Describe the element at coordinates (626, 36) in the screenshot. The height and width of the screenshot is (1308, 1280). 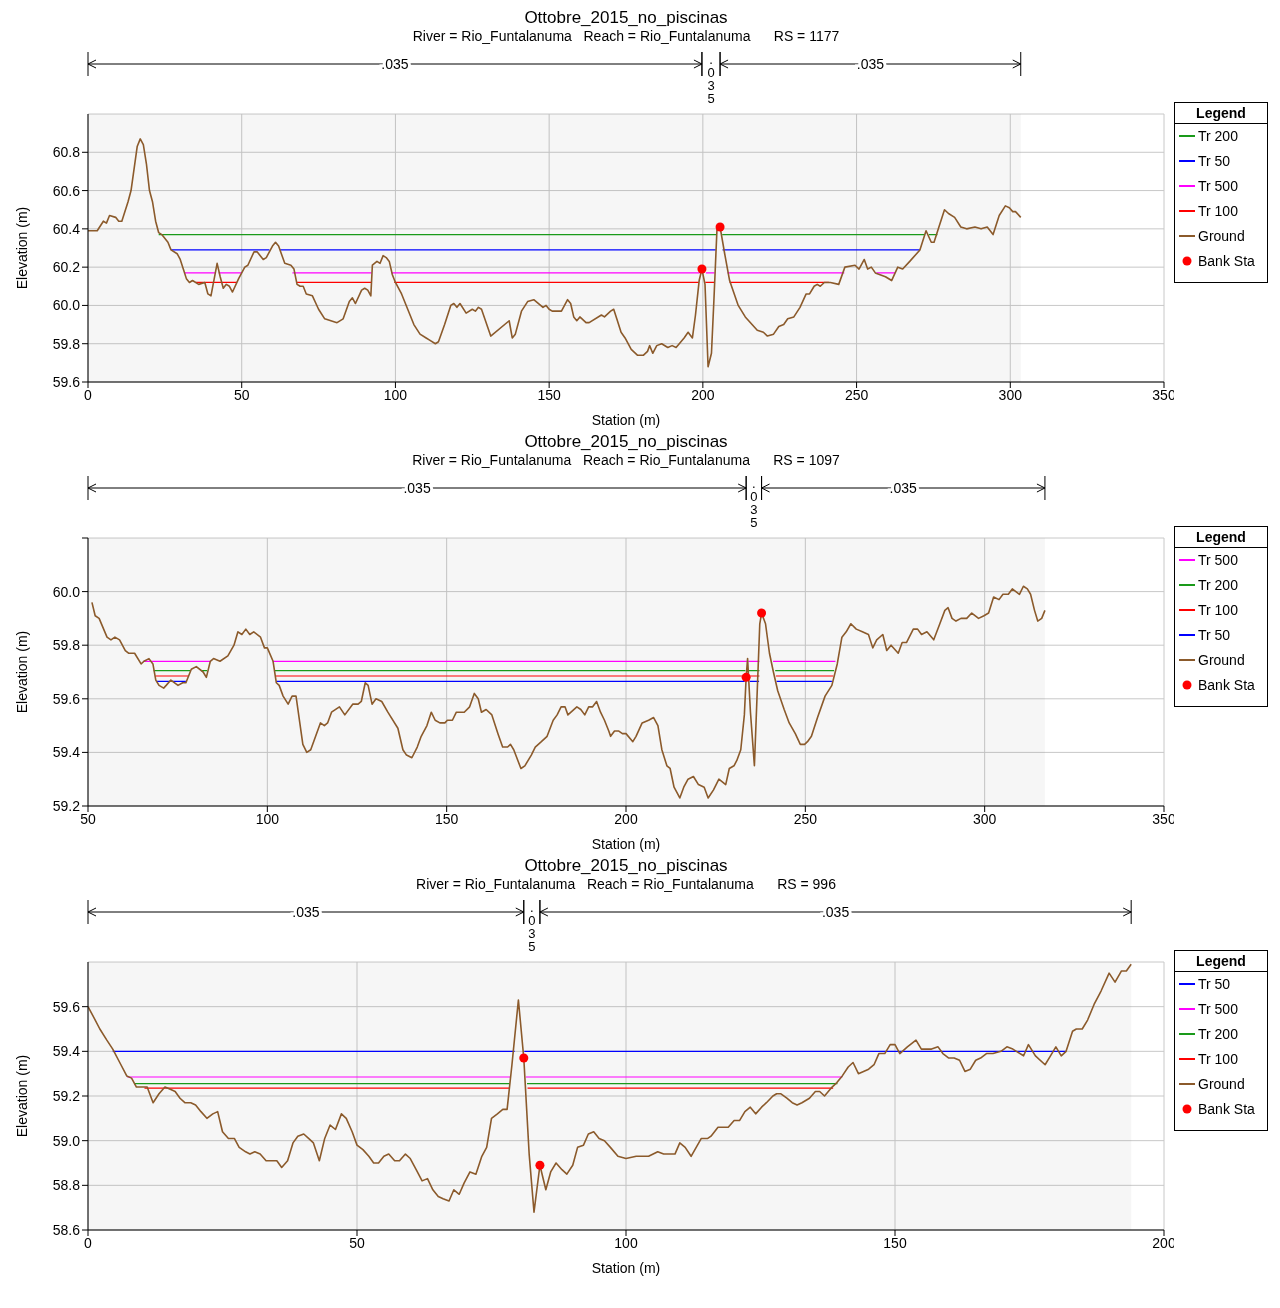
I see `chart-subtitle: River = Rio_Funtalanuma Reach = Rio_Funtalanuma RS = 1177` at that location.